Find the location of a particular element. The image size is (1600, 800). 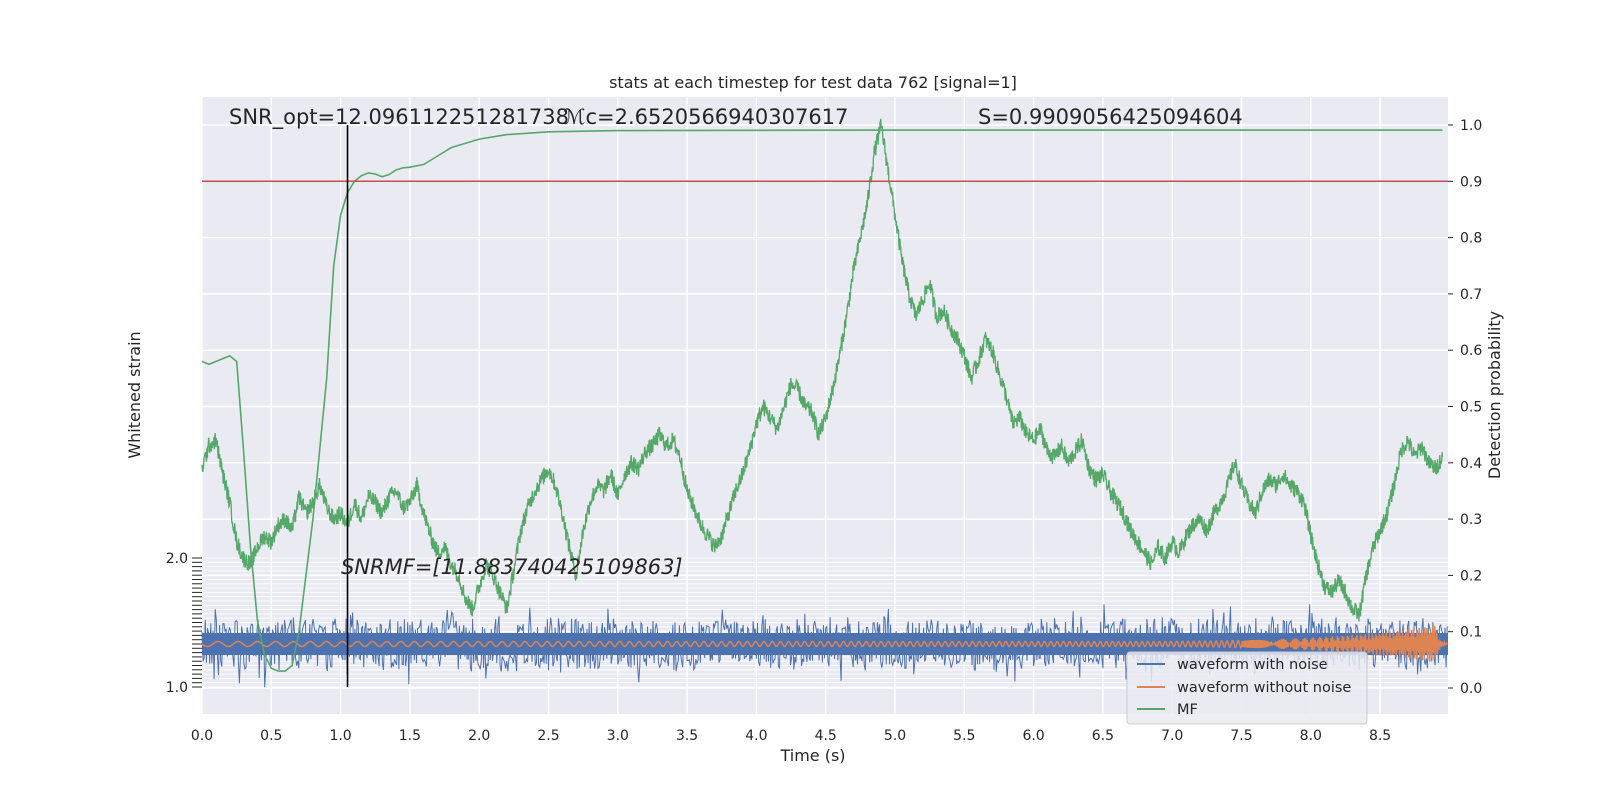

legend-label-clean: waveform without noise is located at coordinates (1264, 688).